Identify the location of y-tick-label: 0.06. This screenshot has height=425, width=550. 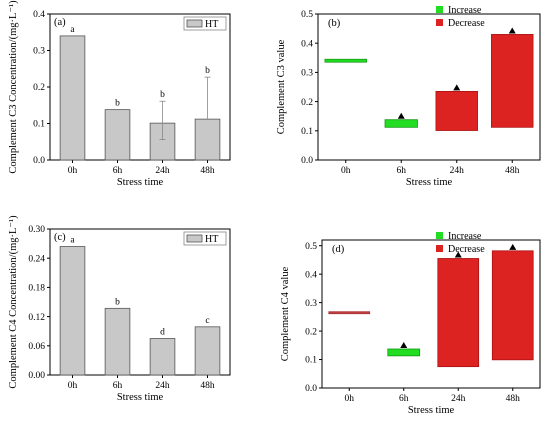
(36, 347).